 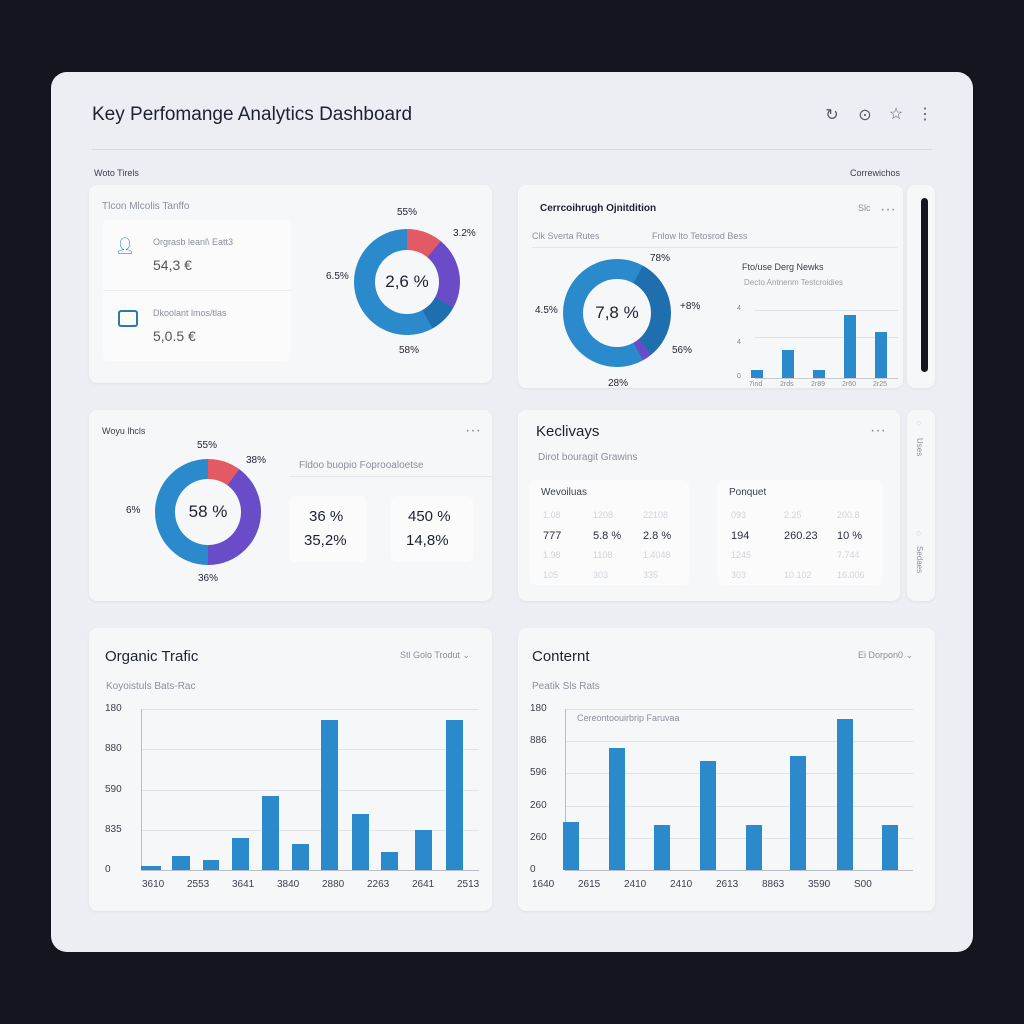 What do you see at coordinates (783, 267) in the screenshot?
I see `mini-chart-title: Fto/use Derg Newks` at bounding box center [783, 267].